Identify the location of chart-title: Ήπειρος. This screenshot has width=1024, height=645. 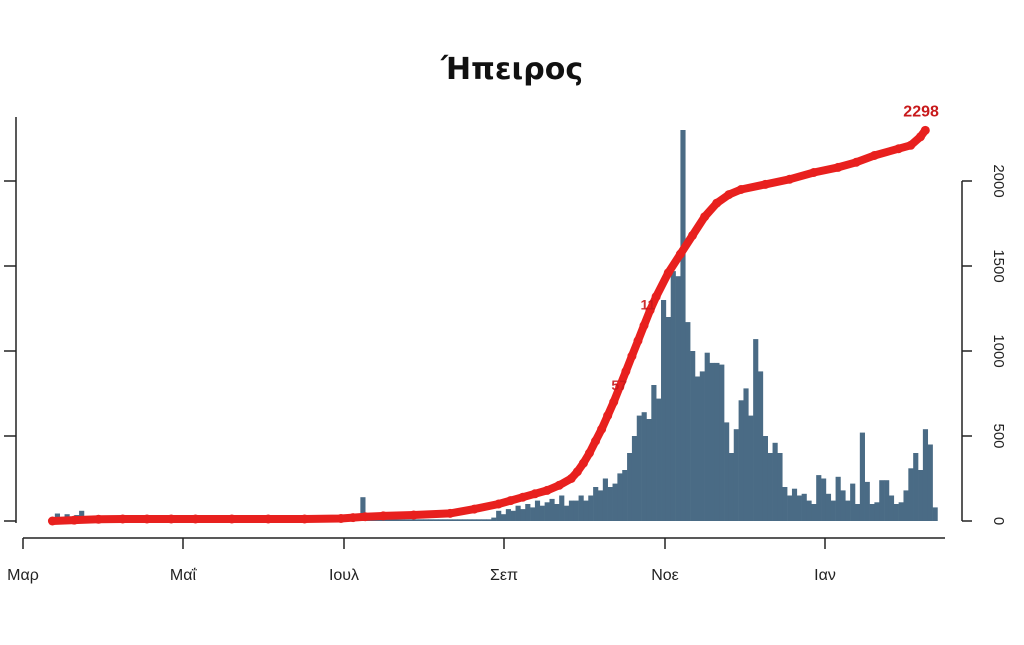
(512, 69).